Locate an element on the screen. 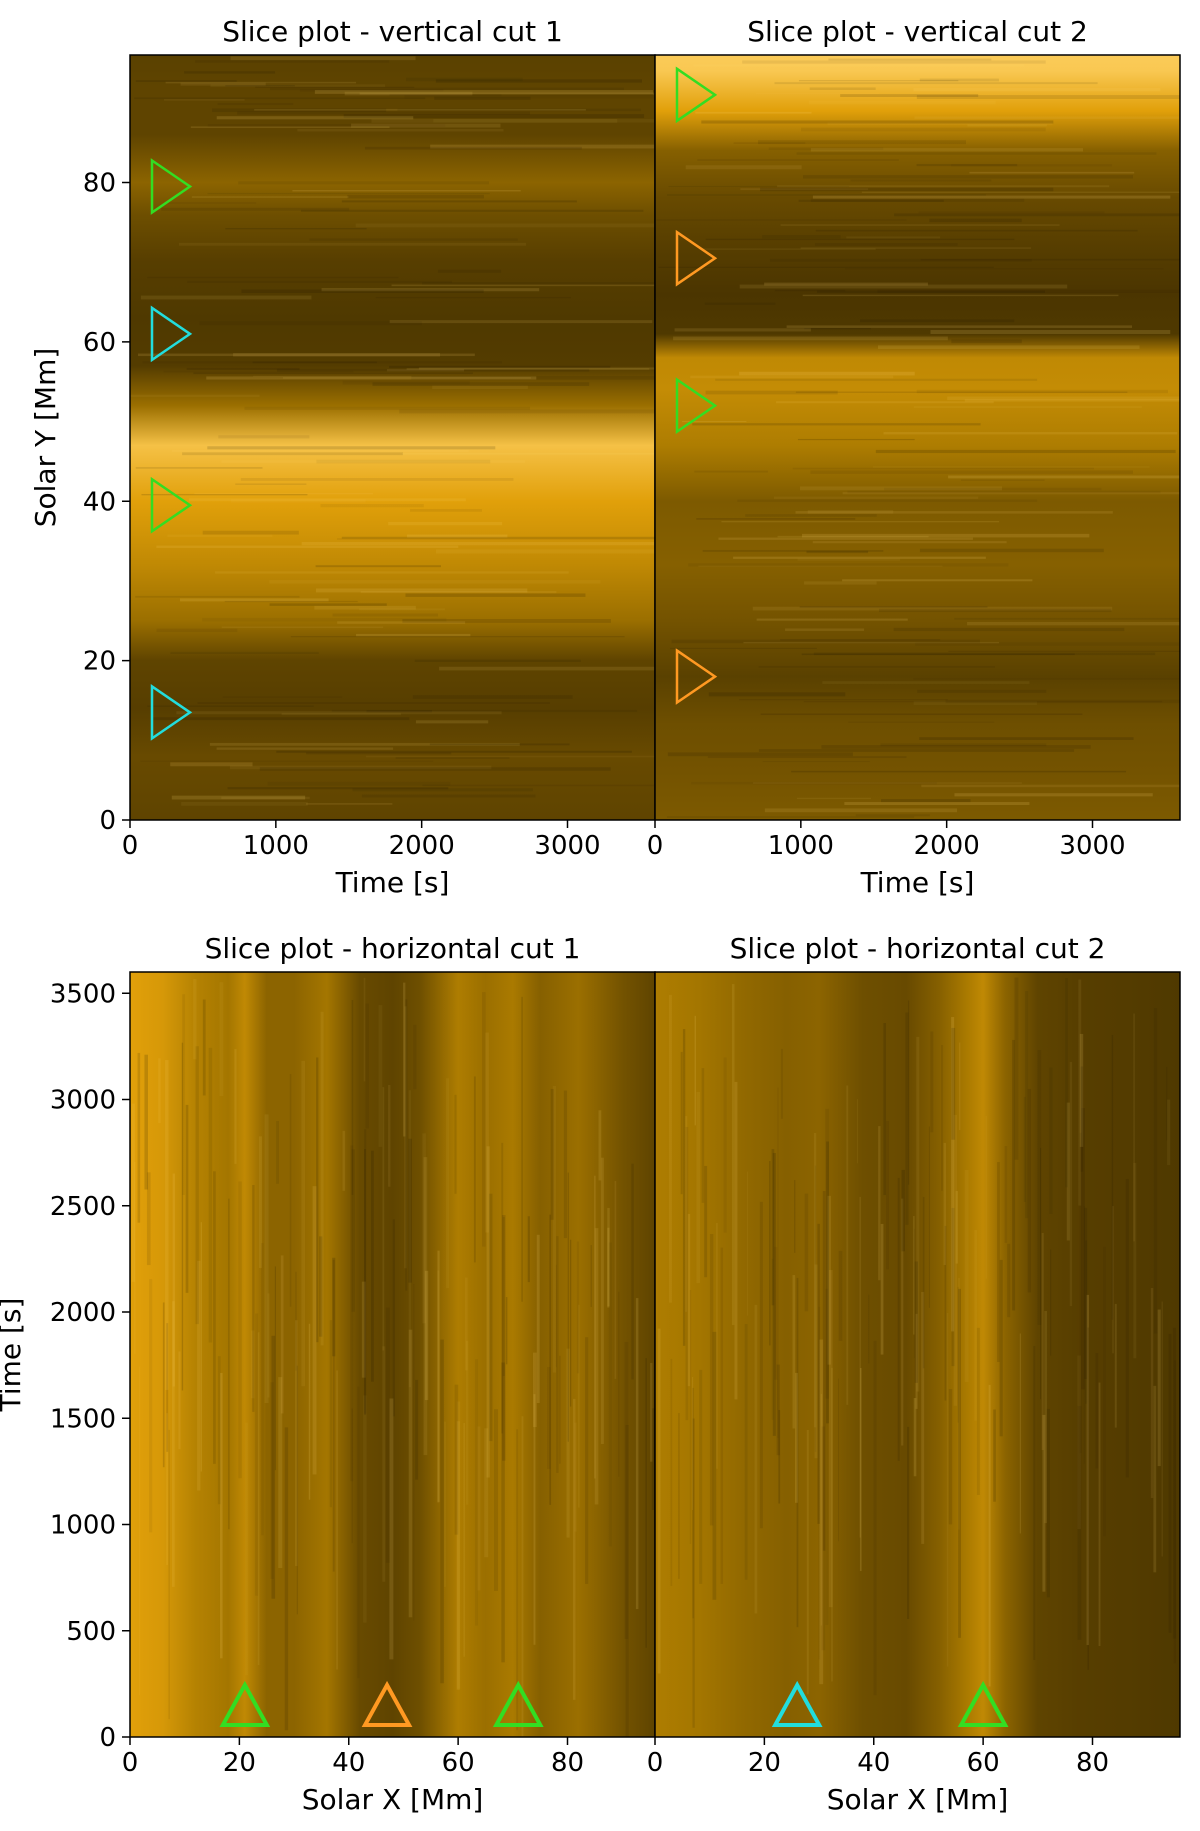 The image size is (1200, 1831). y-tick-label: 3500 is located at coordinates (83, 994).